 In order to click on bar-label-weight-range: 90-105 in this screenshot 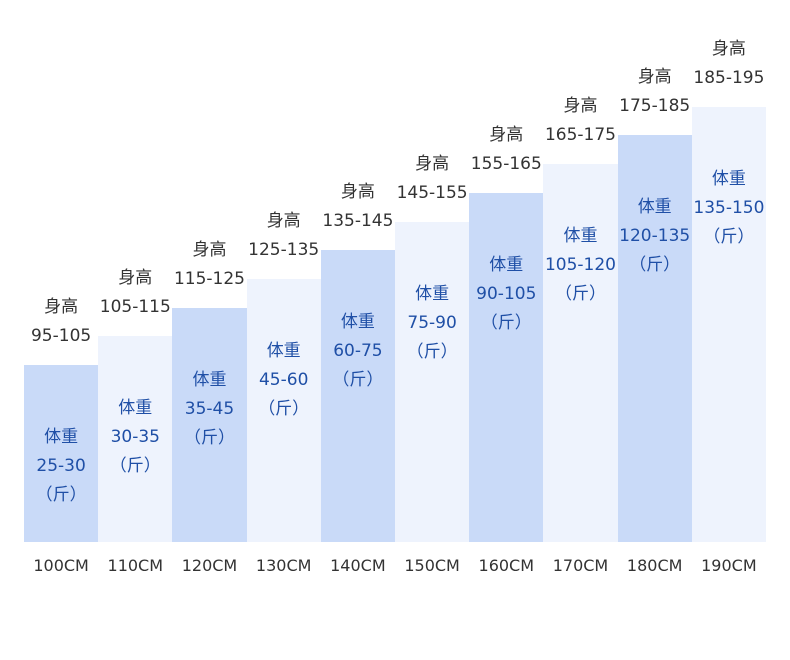, I will do `click(506, 293)`.